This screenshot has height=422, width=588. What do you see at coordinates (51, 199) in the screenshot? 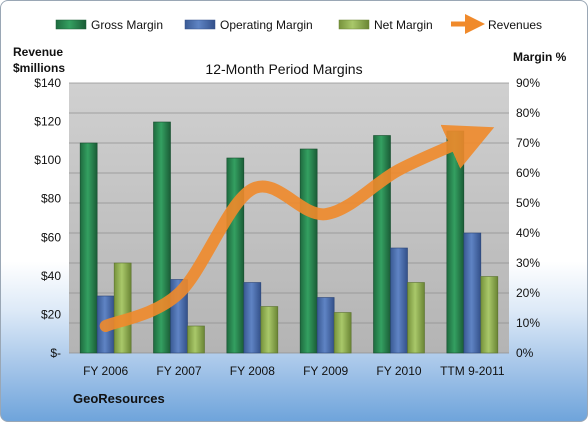
I see `left-tick-label: $80` at bounding box center [51, 199].